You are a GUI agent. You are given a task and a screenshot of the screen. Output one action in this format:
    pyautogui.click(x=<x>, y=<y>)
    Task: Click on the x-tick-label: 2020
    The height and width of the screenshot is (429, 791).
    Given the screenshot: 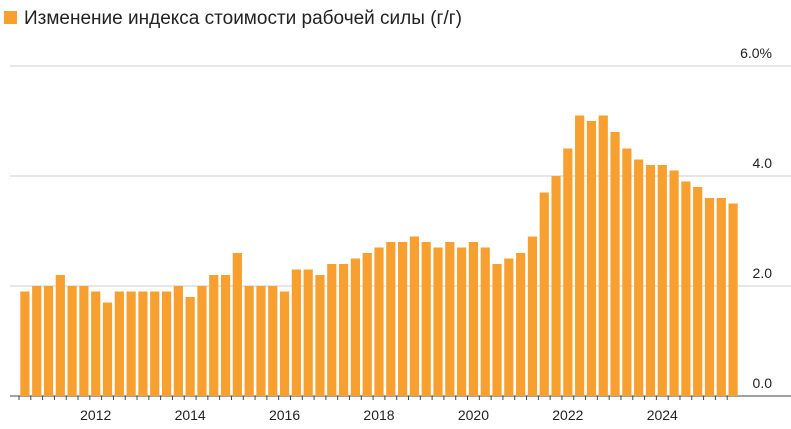 What is the action you would take?
    pyautogui.click(x=473, y=415)
    